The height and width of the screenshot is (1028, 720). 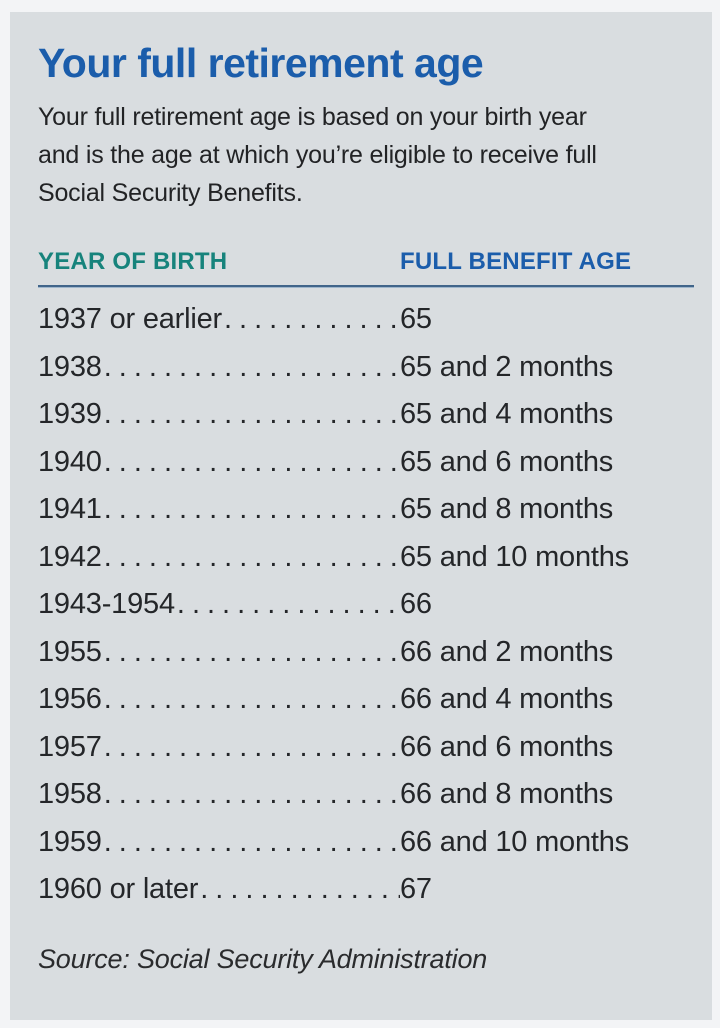 What do you see at coordinates (133, 261) in the screenshot?
I see `column-header-year-of-birth: YEAR OF BIRTH` at bounding box center [133, 261].